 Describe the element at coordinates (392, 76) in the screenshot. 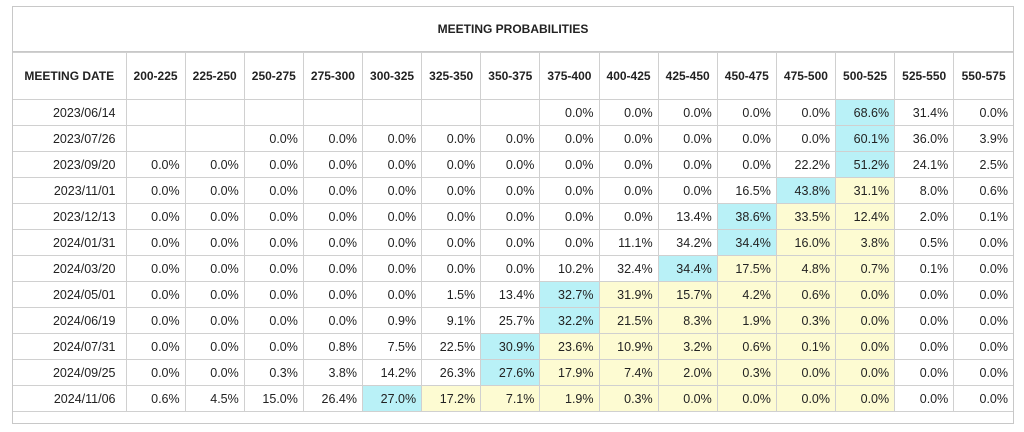

I see `column-header: 300-325` at that location.